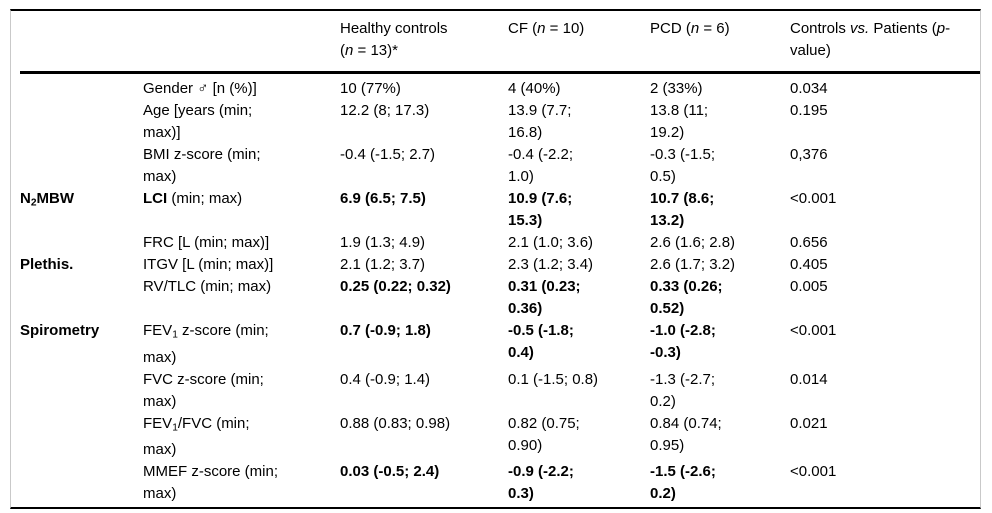 This screenshot has width=992, height=513. I want to click on cell-cf: 10.9 (7.6; 15.3), so click(579, 210).